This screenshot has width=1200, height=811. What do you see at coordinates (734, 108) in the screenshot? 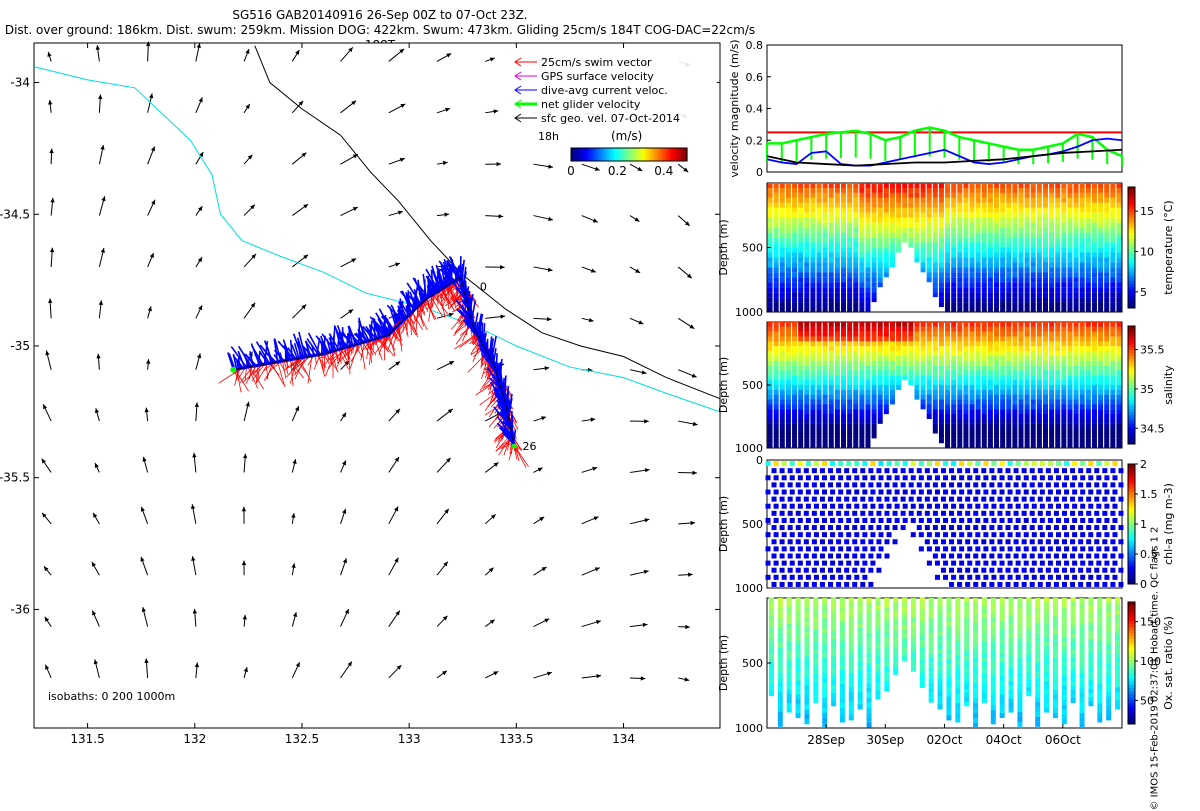
I see `velocity-ylabel: velocity magnitude (m/s)` at bounding box center [734, 108].